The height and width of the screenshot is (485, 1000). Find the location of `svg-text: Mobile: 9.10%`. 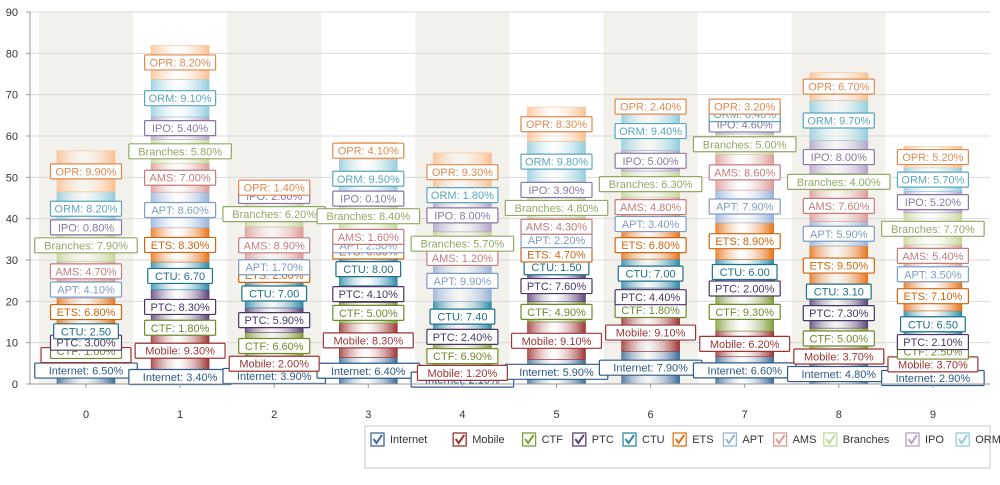

svg-text: Mobile: 9.10% is located at coordinates (557, 342).